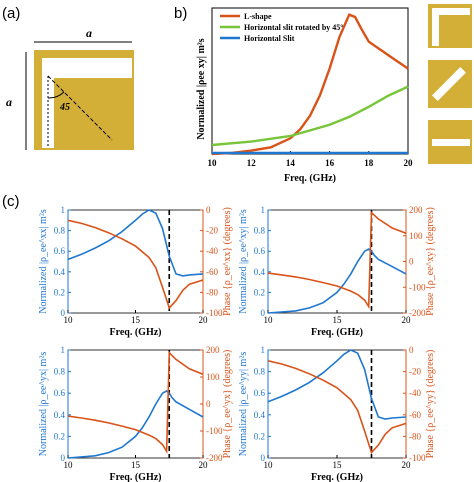 The width and height of the screenshot is (474, 482). I want to click on x-tick-label: 14, so click(291, 163).